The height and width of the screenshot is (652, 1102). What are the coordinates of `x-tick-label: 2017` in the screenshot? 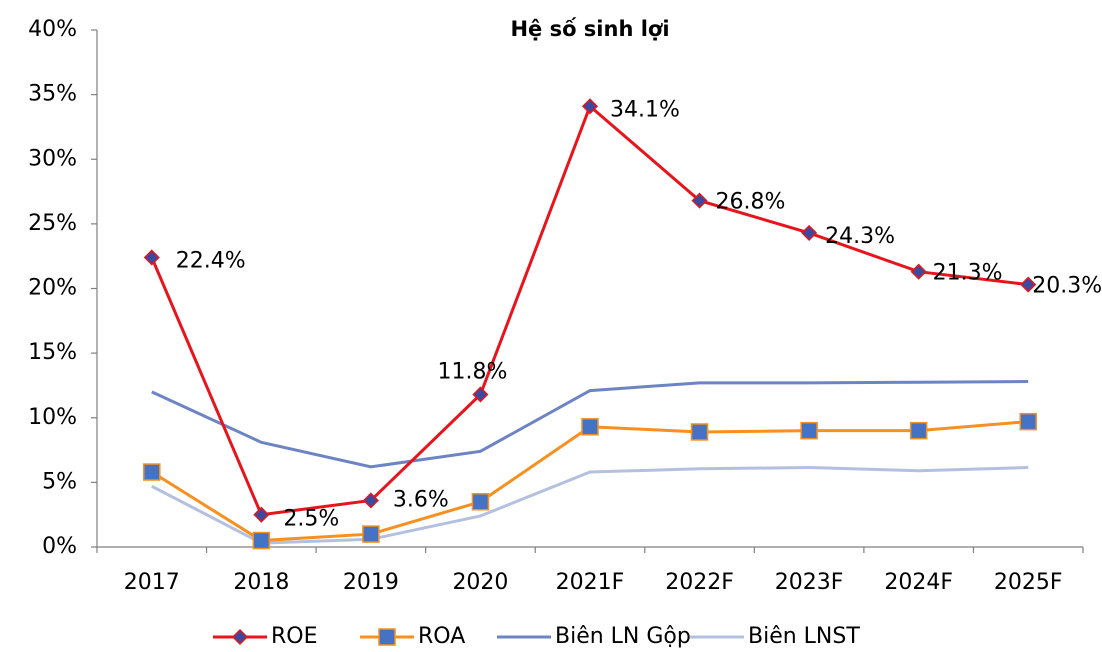 It's located at (152, 582).